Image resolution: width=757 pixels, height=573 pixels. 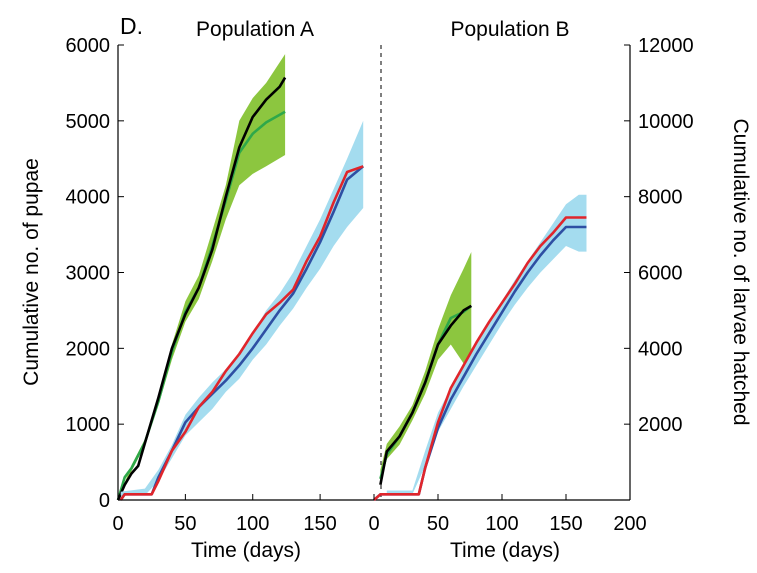 I want to click on panel-b-pupae-band, so click(x=426, y=368).